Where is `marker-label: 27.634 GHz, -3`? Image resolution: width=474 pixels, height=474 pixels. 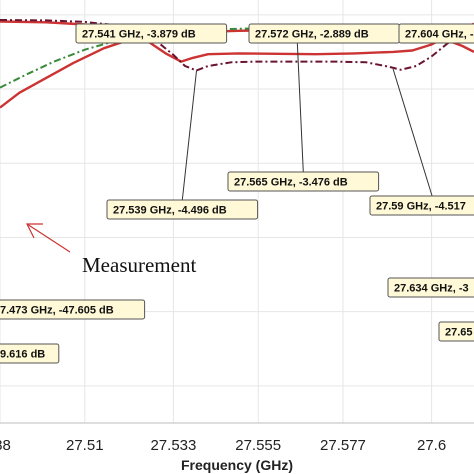
marker-label: 27.634 GHz, -3 is located at coordinates (430, 287).